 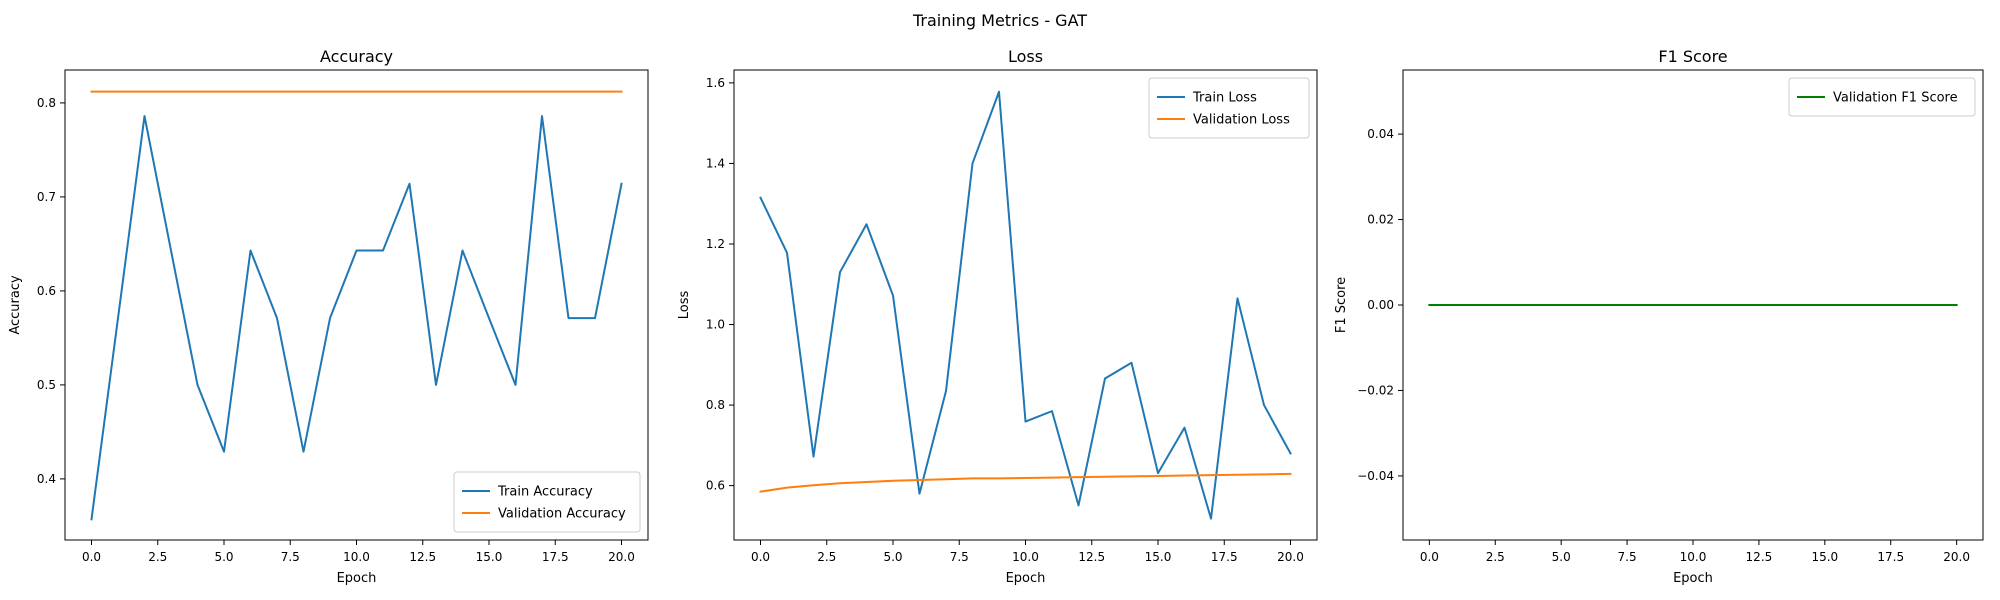 What do you see at coordinates (1380, 220) in the screenshot?
I see `y-tick-label: 0.02` at bounding box center [1380, 220].